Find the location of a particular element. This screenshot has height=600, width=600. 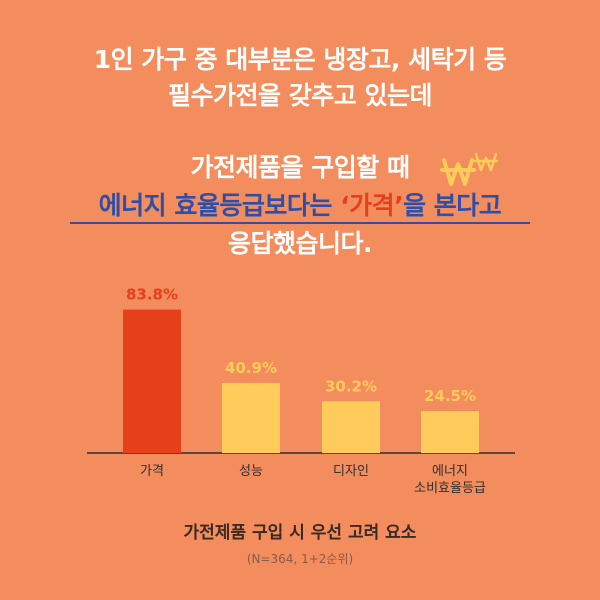

headline-line-1: 1인 가구 중 대부분은 냉장고, 세탁기 등 is located at coordinates (300, 59).